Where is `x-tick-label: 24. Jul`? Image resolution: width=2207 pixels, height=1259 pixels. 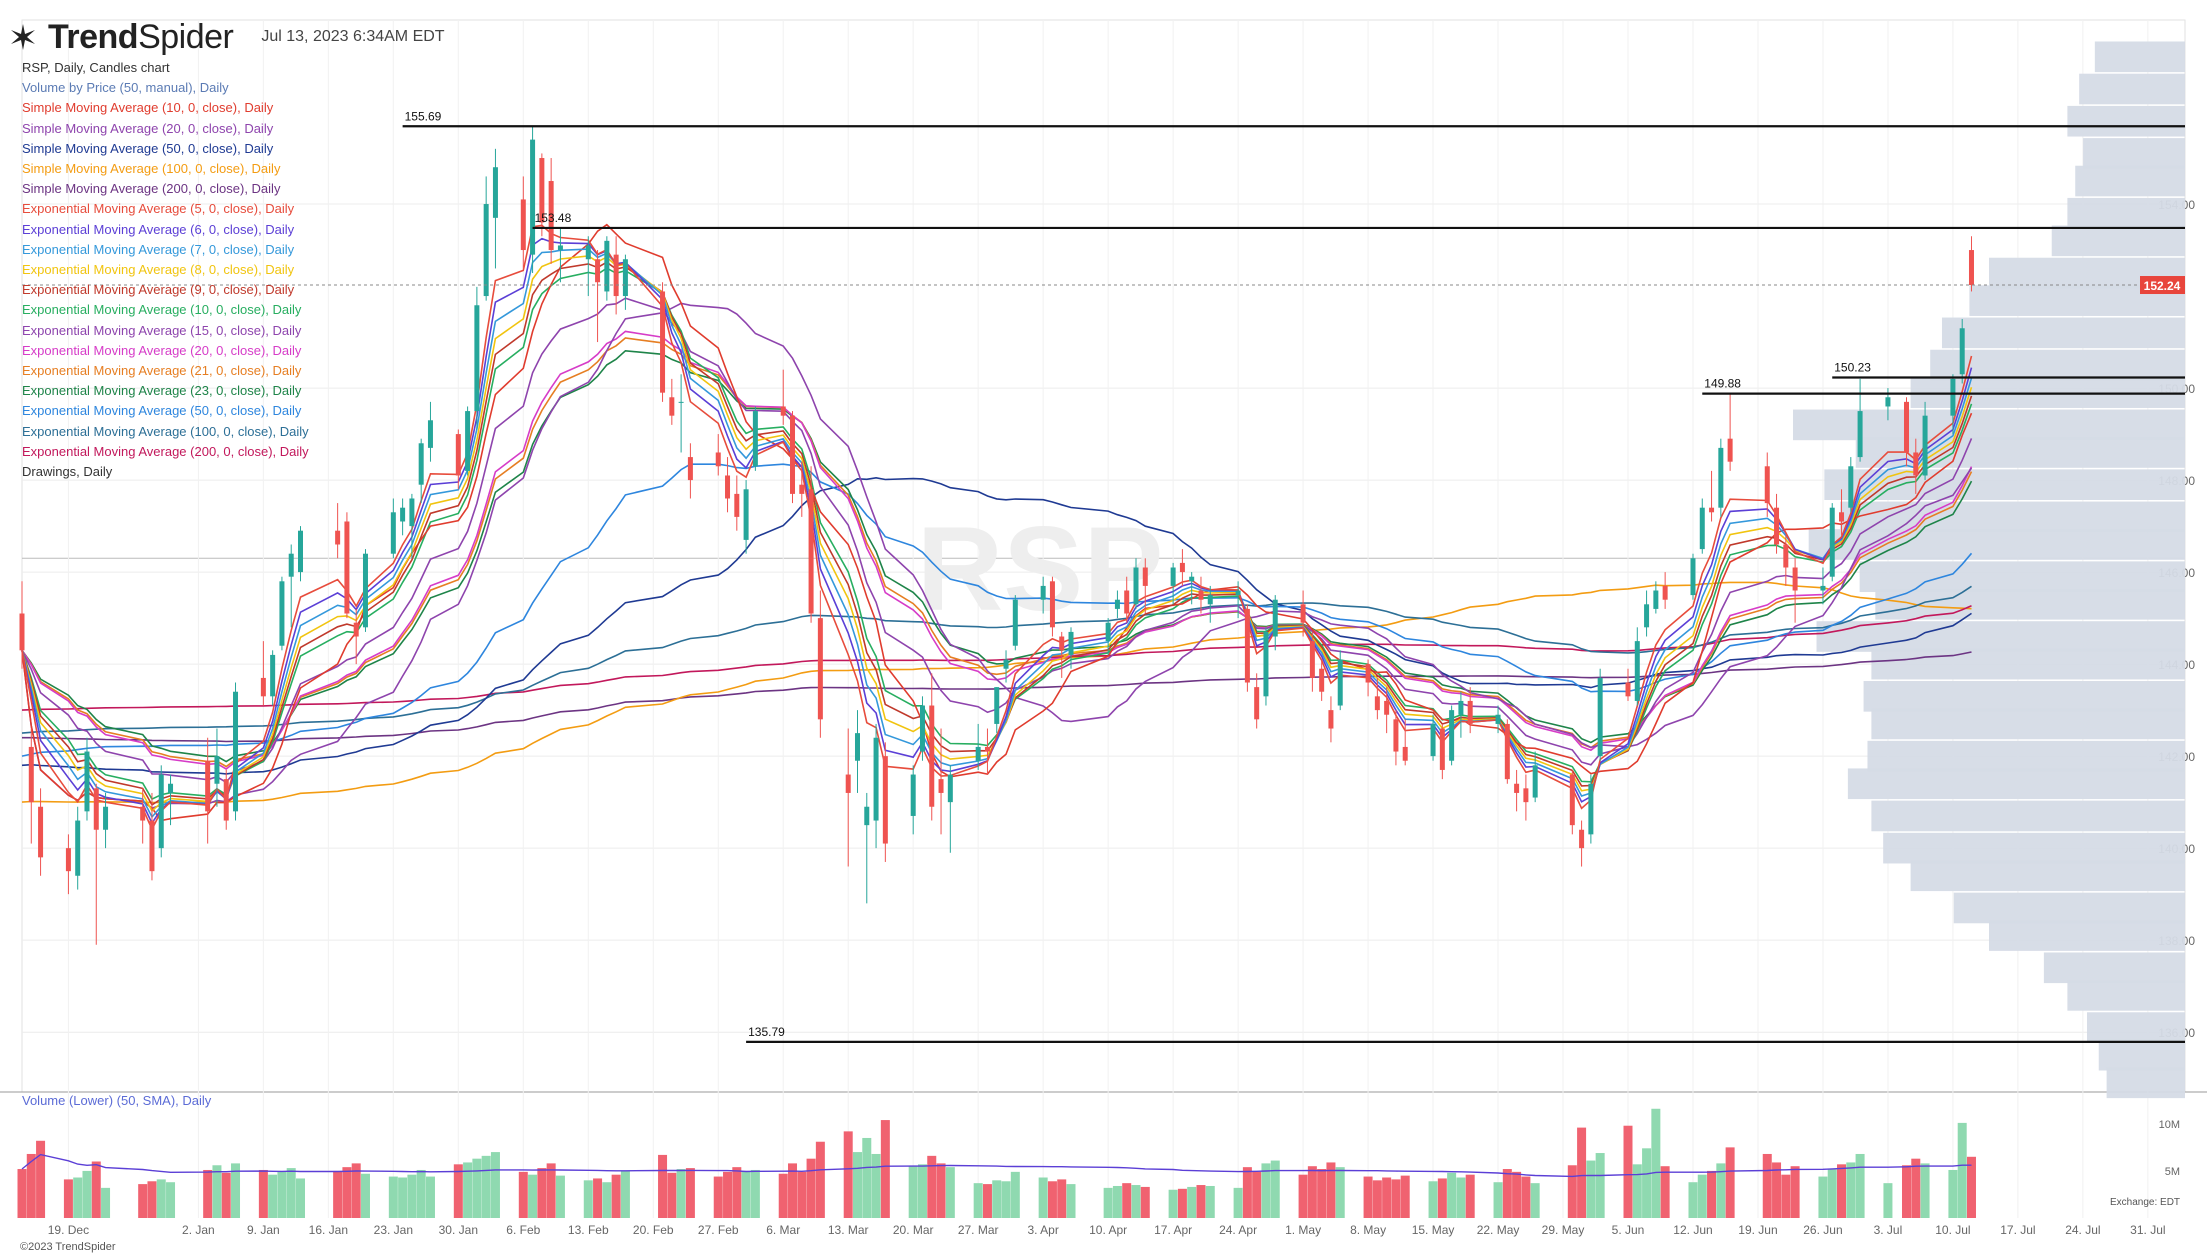 x-tick-label: 24. Jul is located at coordinates (2082, 1230).